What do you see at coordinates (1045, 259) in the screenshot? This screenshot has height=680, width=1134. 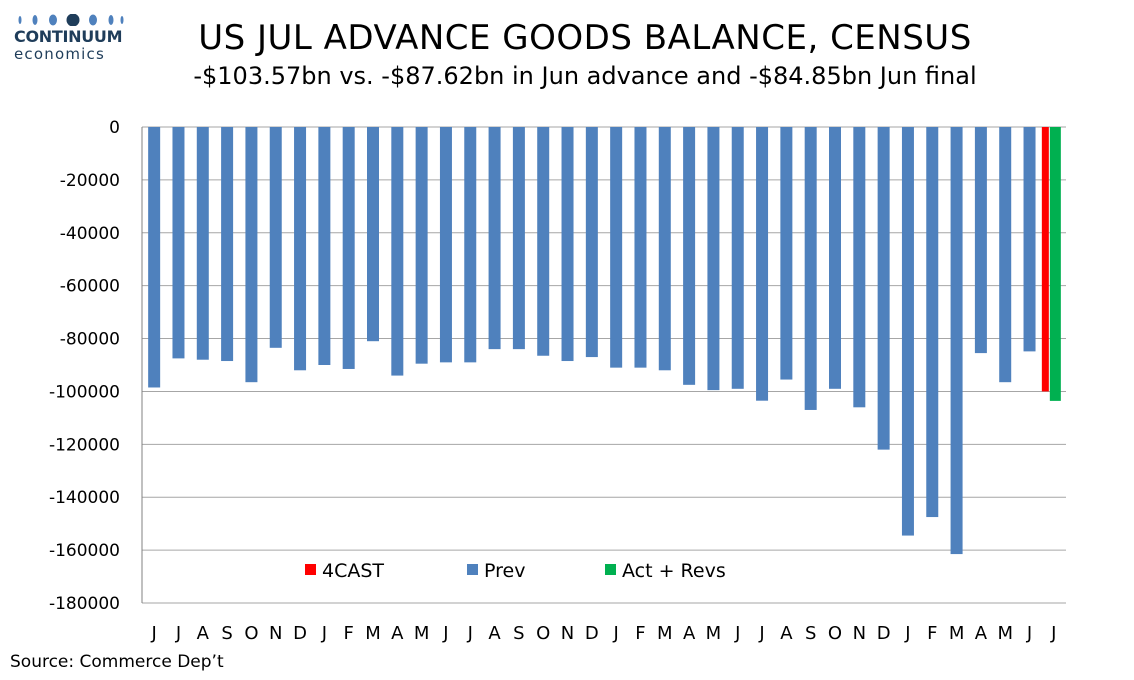 I see `bar-4cast` at bounding box center [1045, 259].